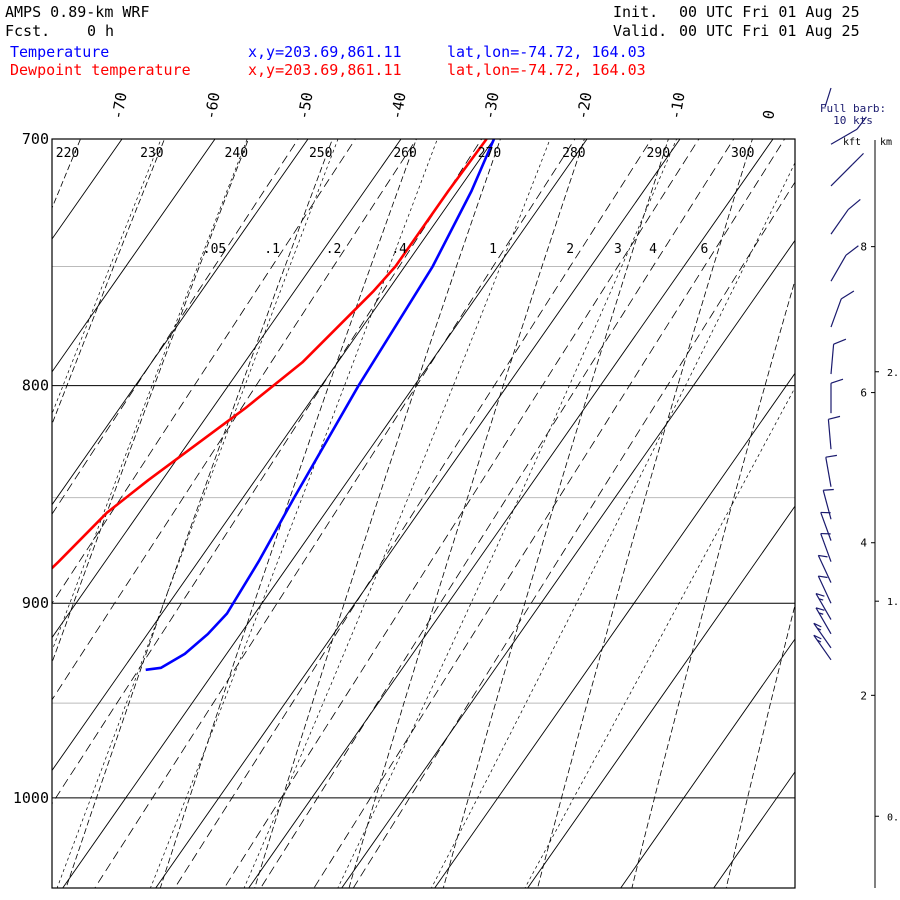 This screenshot has width=900, height=900. Describe the element at coordinates (35, 603) in the screenshot. I see `pressure-tick-label: 900` at that location.